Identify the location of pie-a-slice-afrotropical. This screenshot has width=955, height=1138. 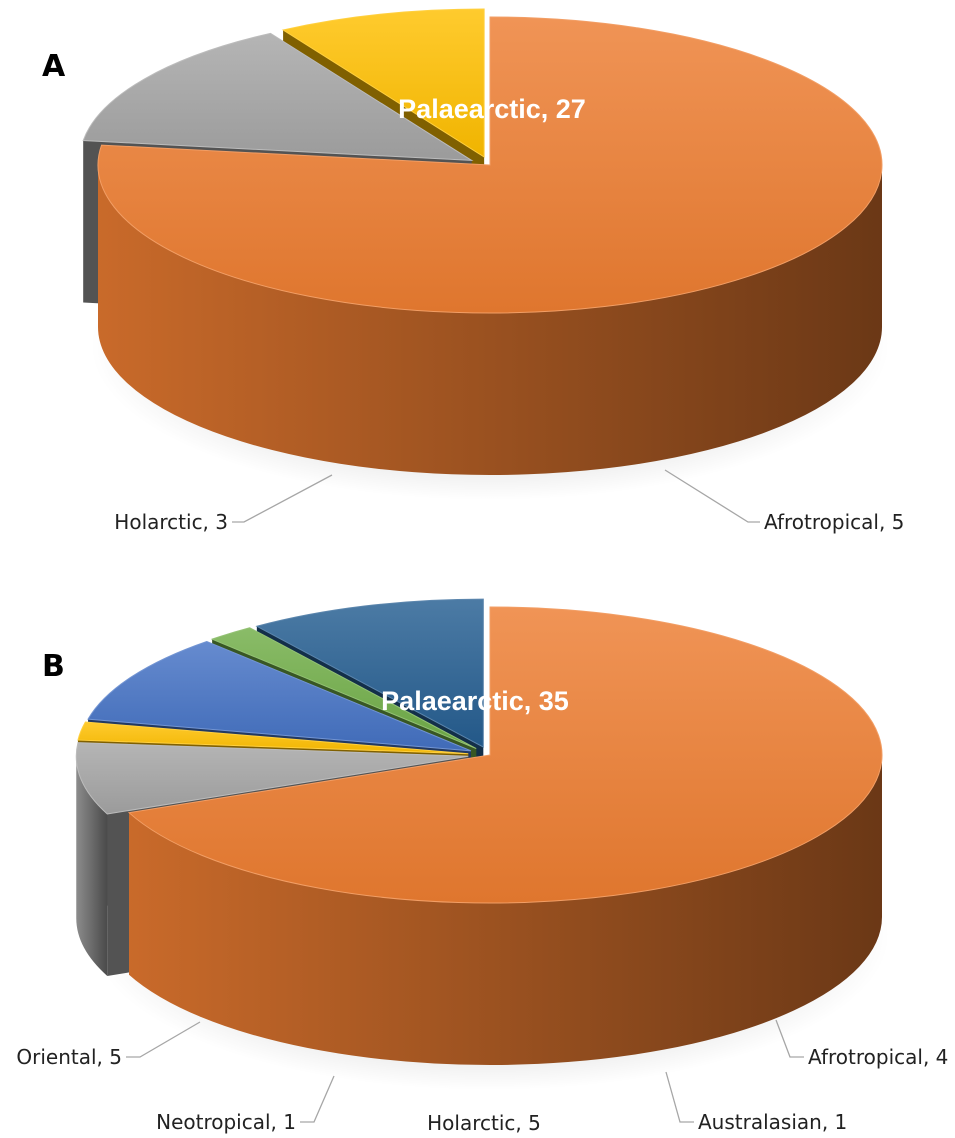
(278, 97).